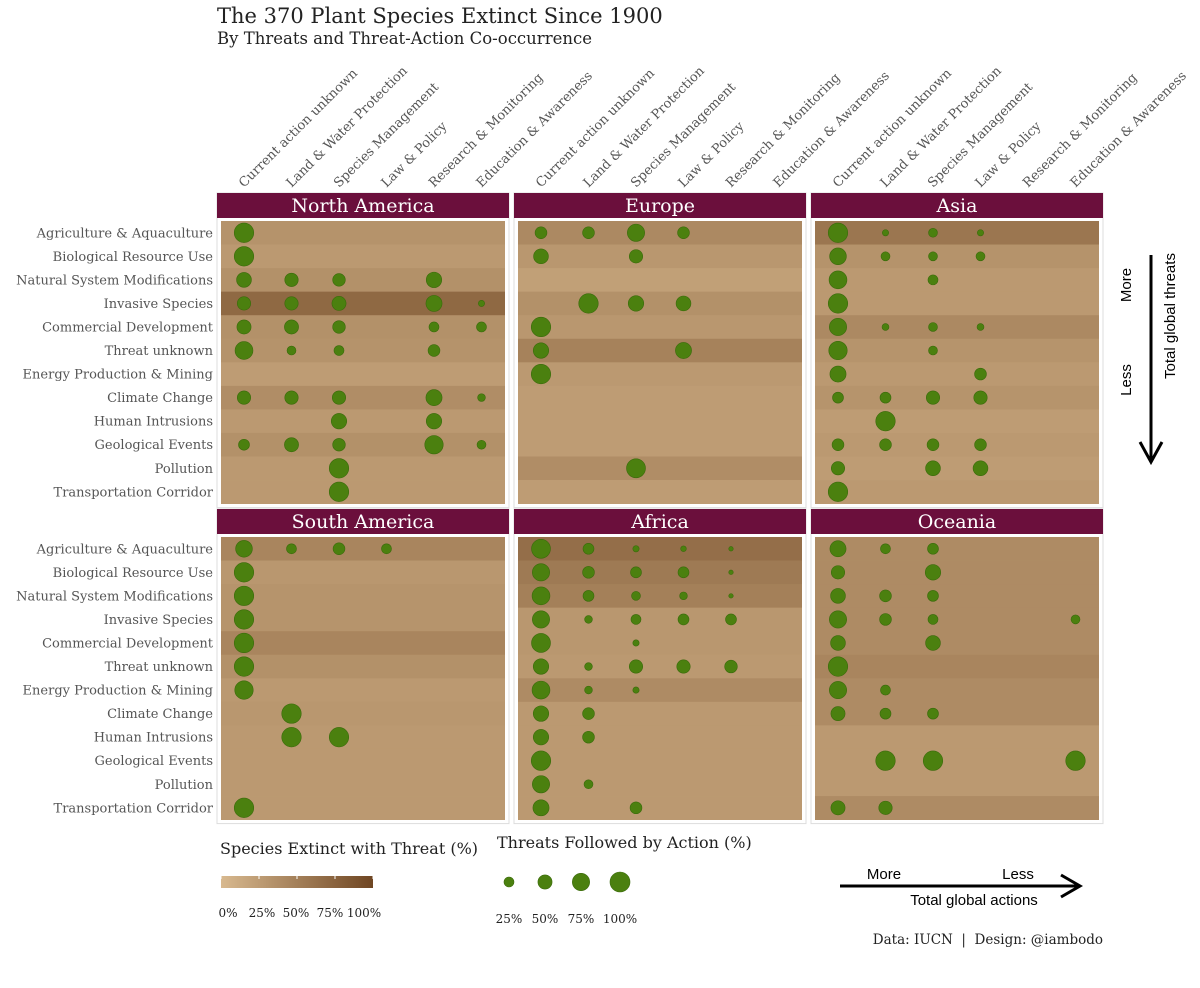 The width and height of the screenshot is (1200, 988). Describe the element at coordinates (364, 913) in the screenshot. I see `fill-legend-tick: 100%` at that location.